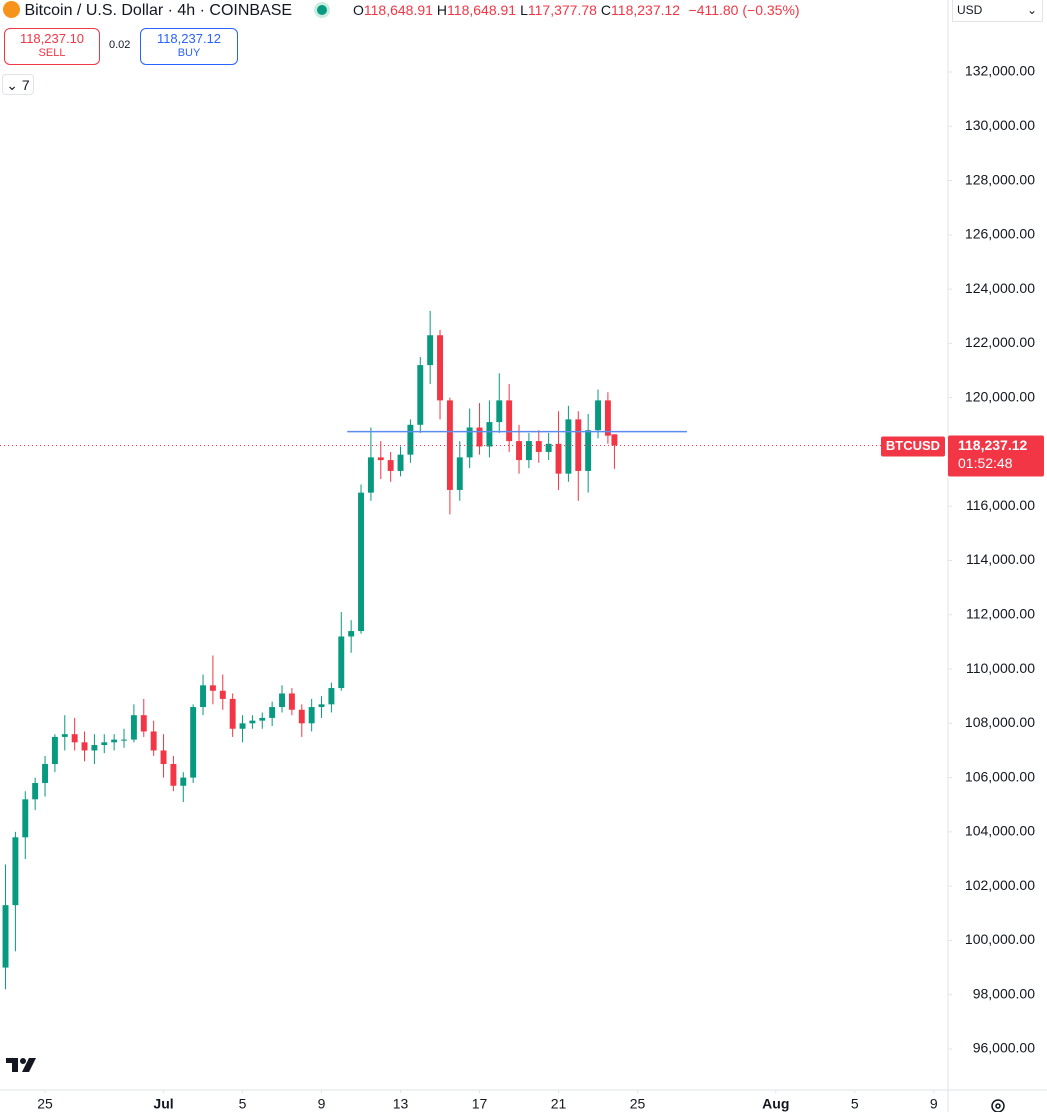  What do you see at coordinates (1000, 559) in the screenshot?
I see `y-tick-label: 114,000.00` at bounding box center [1000, 559].